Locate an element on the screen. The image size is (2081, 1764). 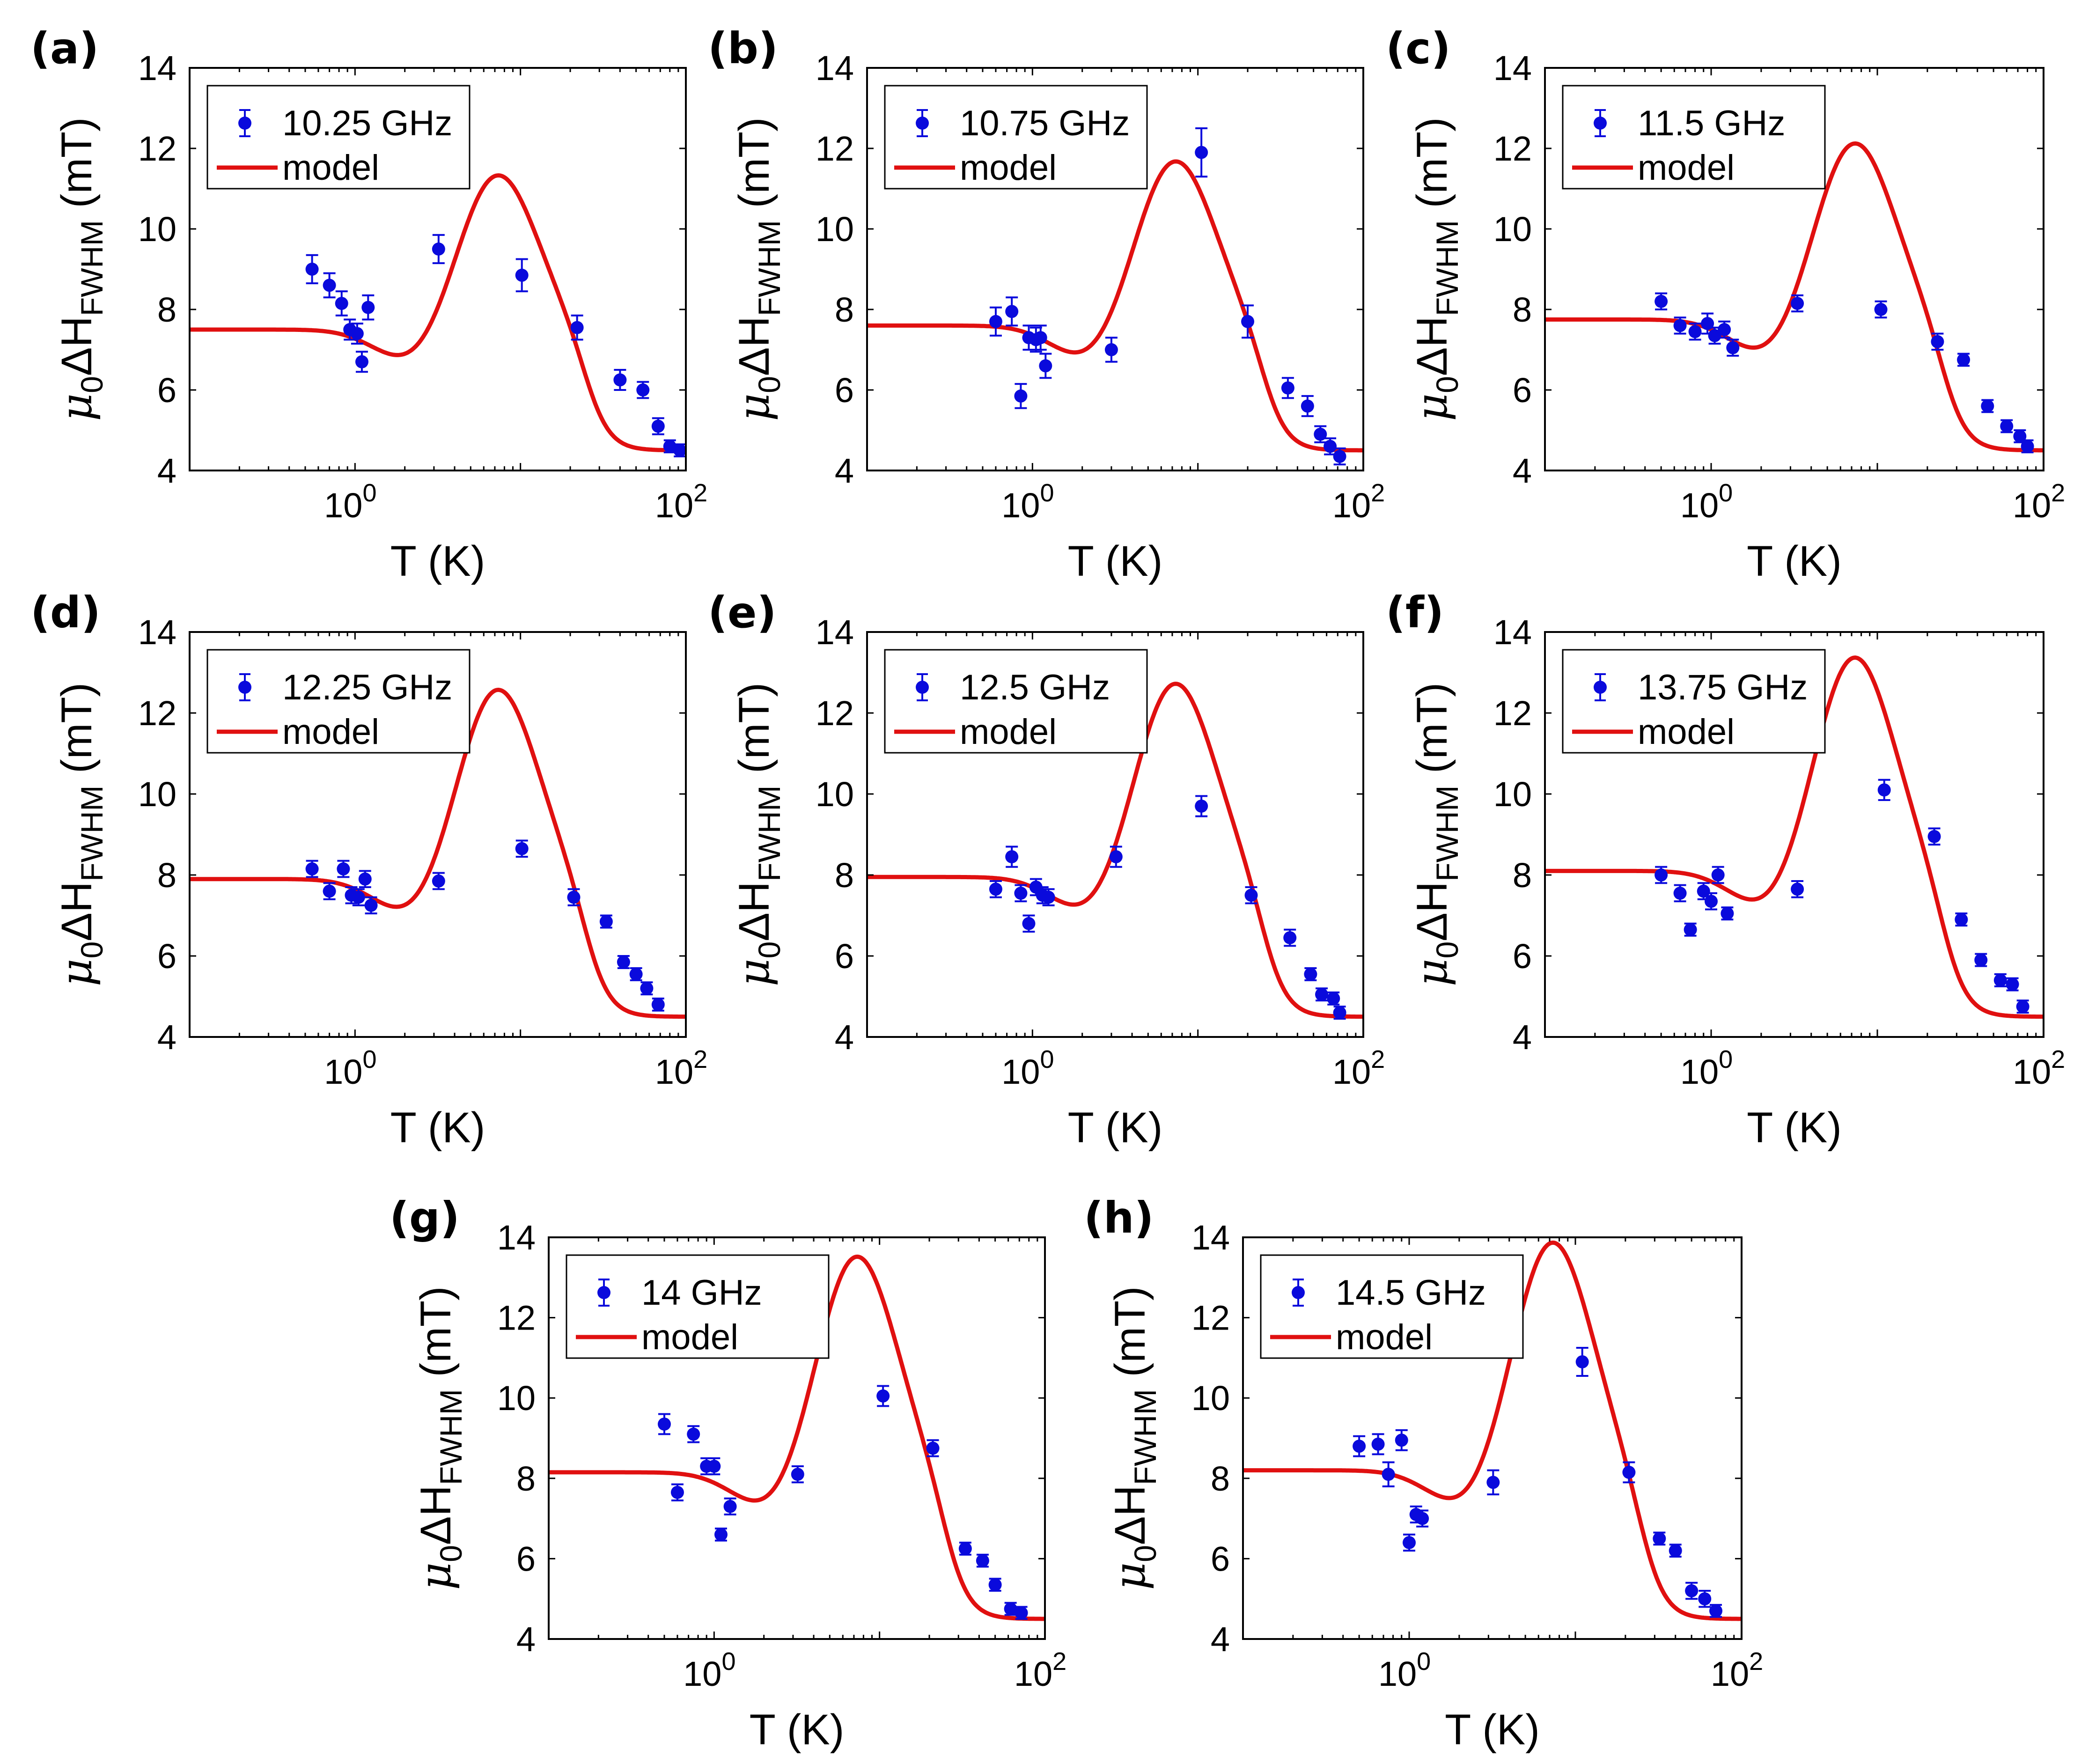
legend-data-label: 10.25 GHz is located at coordinates (367, 123).